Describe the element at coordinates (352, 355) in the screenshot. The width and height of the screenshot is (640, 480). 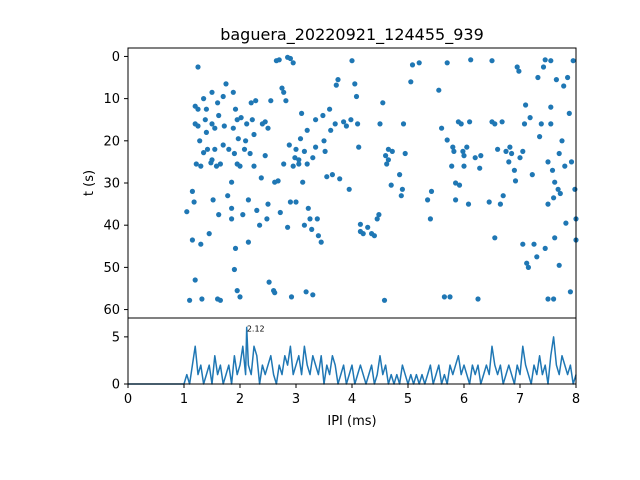
I see `histogram-line` at that location.